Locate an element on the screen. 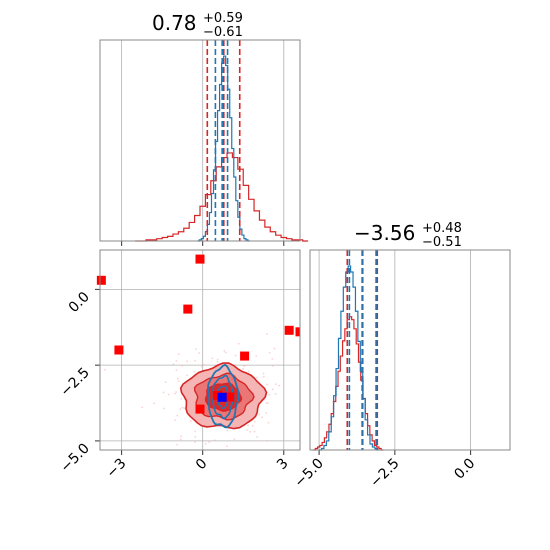 This screenshot has height=550, width=550. clip-mask is located at coordinates (304, 350).